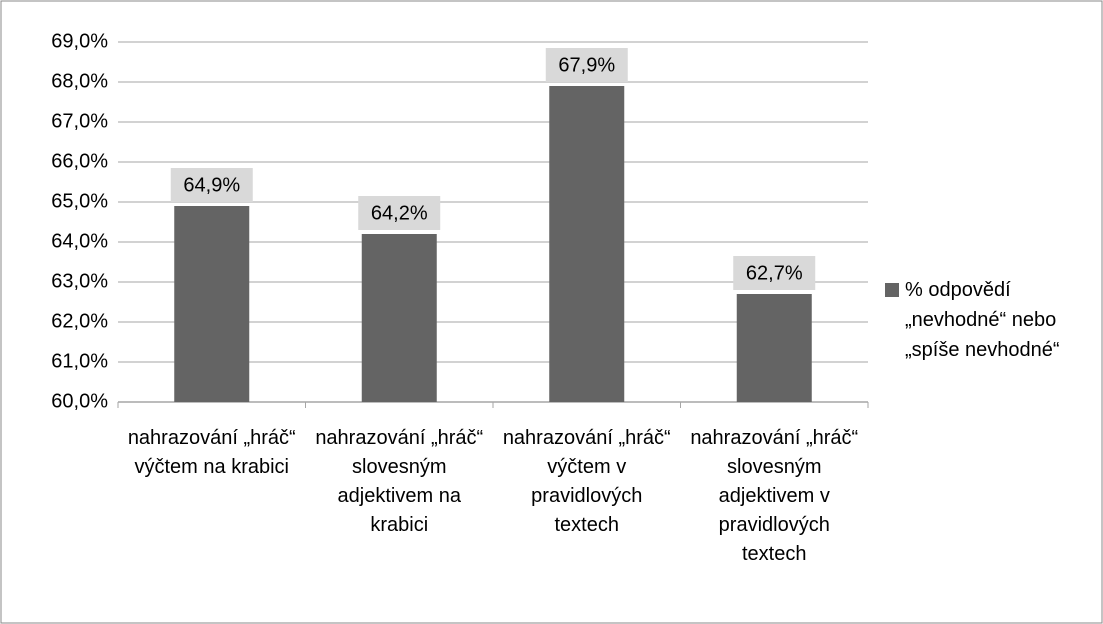 The width and height of the screenshot is (1103, 624). What do you see at coordinates (79, 281) in the screenshot?
I see `y-tick-label: 63,0%` at bounding box center [79, 281].